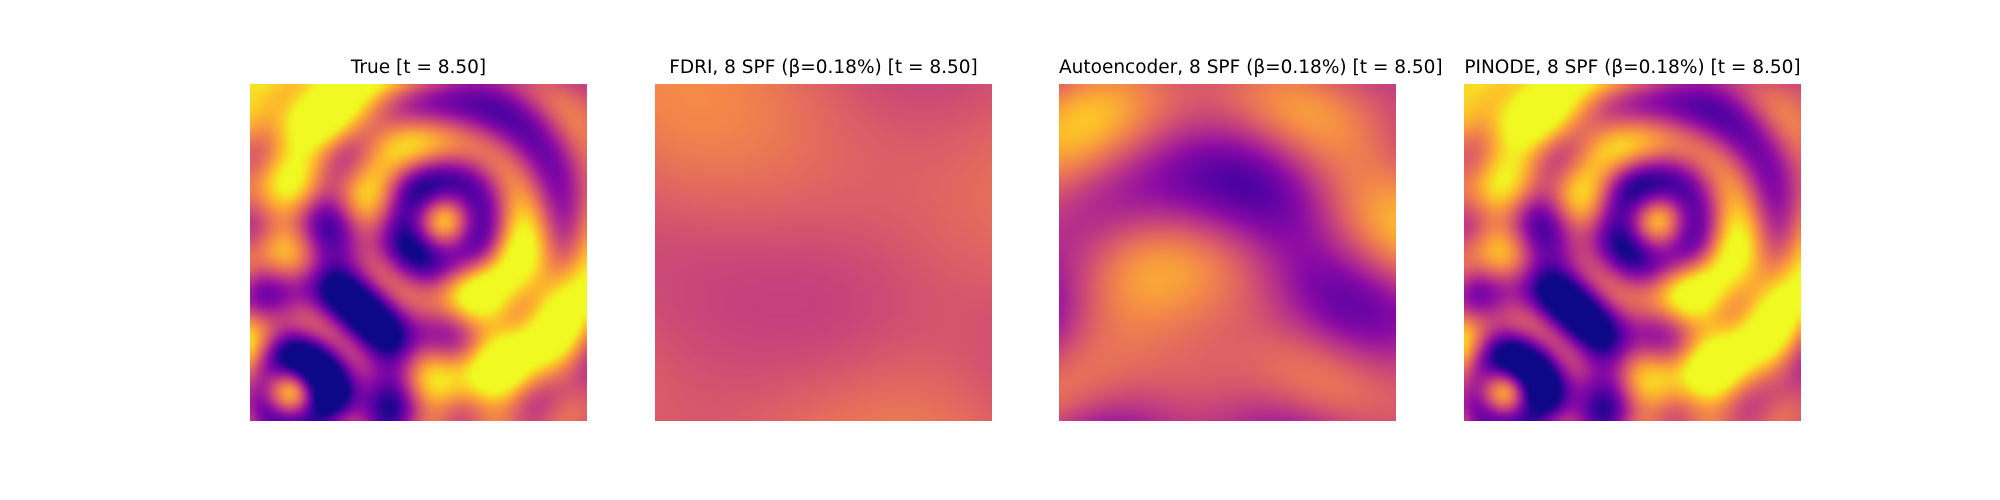  Describe the element at coordinates (1227, 252) in the screenshot. I see `heatmap-autoencoder` at that location.